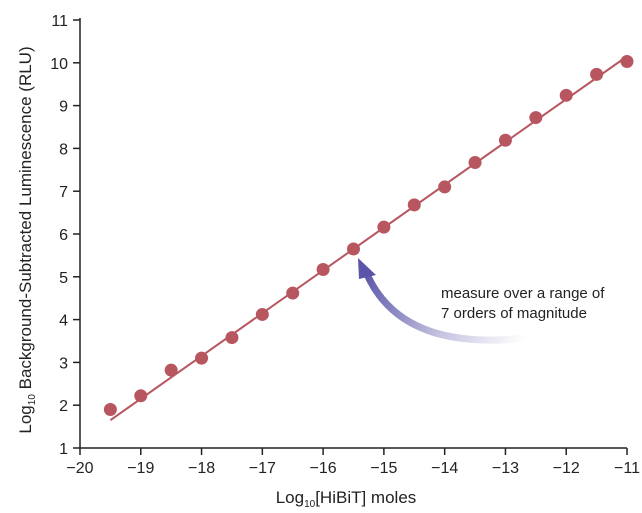  What do you see at coordinates (346, 499) in the screenshot?
I see `x-axis-title: Log10[HiBiT] moles` at bounding box center [346, 499].